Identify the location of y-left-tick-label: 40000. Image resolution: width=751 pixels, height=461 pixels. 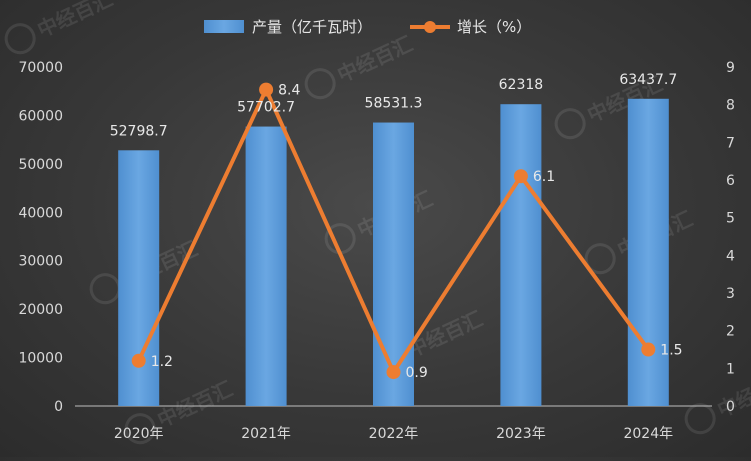
(40, 213).